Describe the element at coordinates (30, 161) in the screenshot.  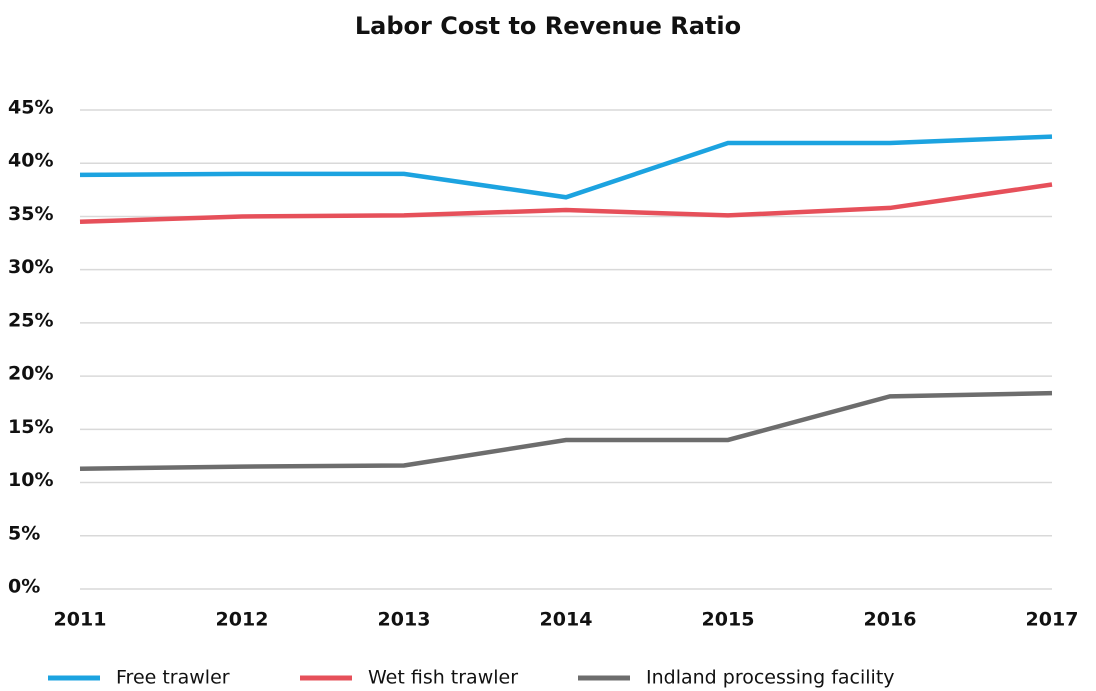
I see `y-tick-label: 40%` at that location.